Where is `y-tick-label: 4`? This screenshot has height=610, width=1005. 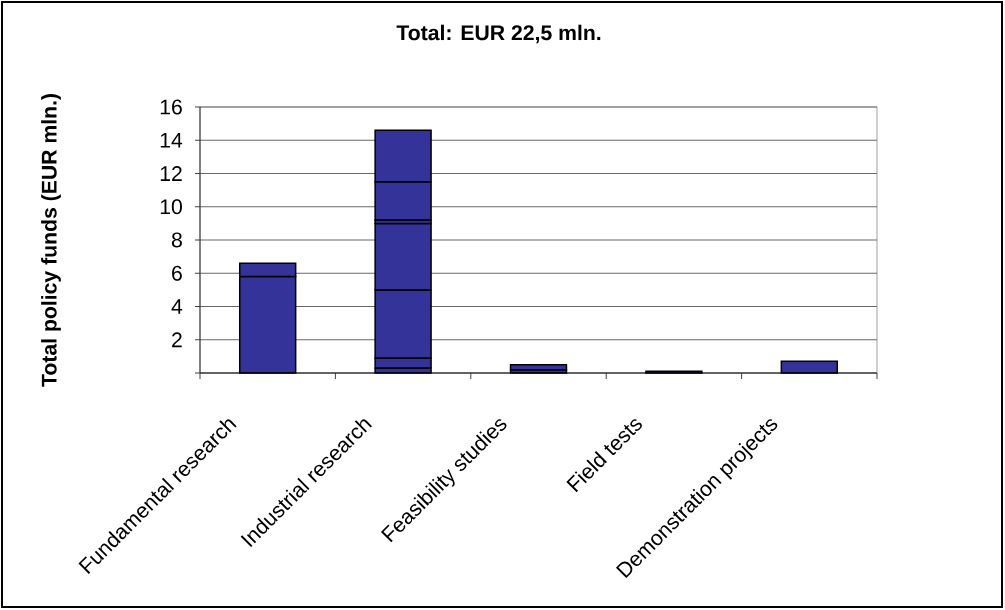
y-tick-label: 4 is located at coordinates (177, 306).